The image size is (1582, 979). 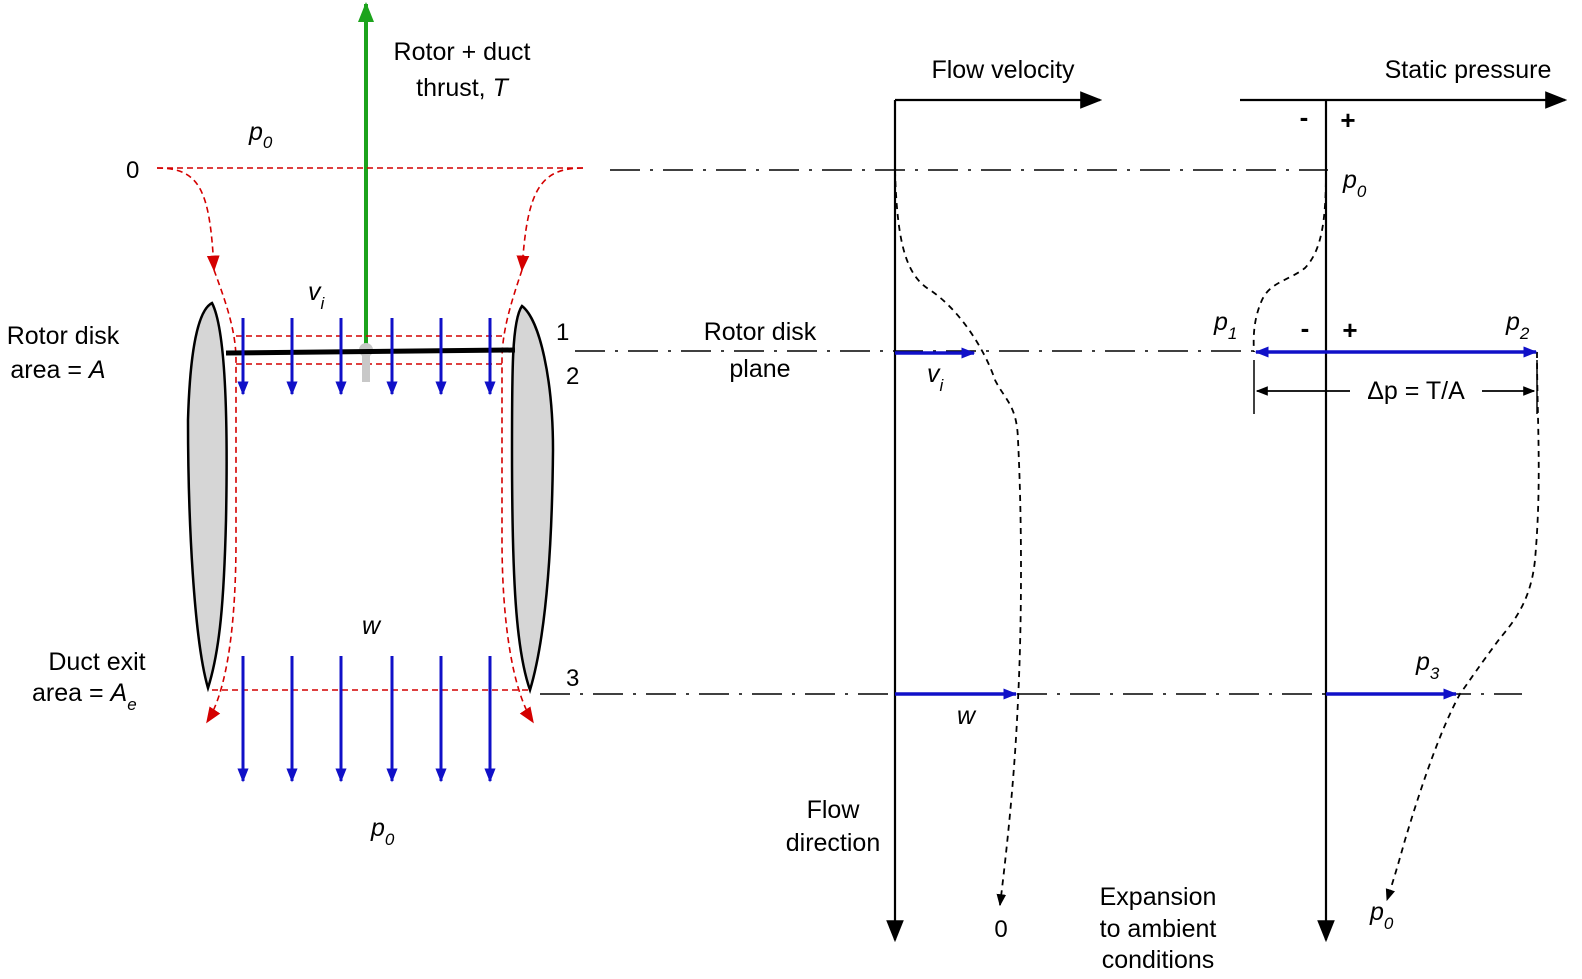 What do you see at coordinates (936, 377) in the screenshot?
I see `velocity-vi-label: vi` at bounding box center [936, 377].